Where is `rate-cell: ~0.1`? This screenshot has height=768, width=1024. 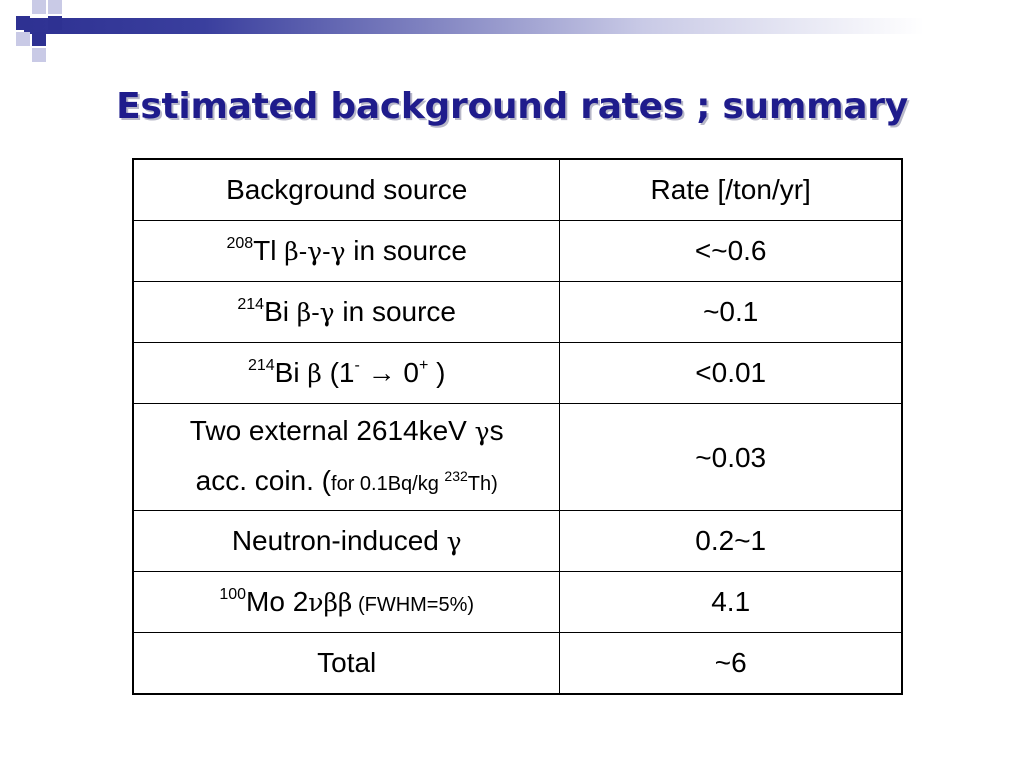 rate-cell: ~0.1 is located at coordinates (731, 312).